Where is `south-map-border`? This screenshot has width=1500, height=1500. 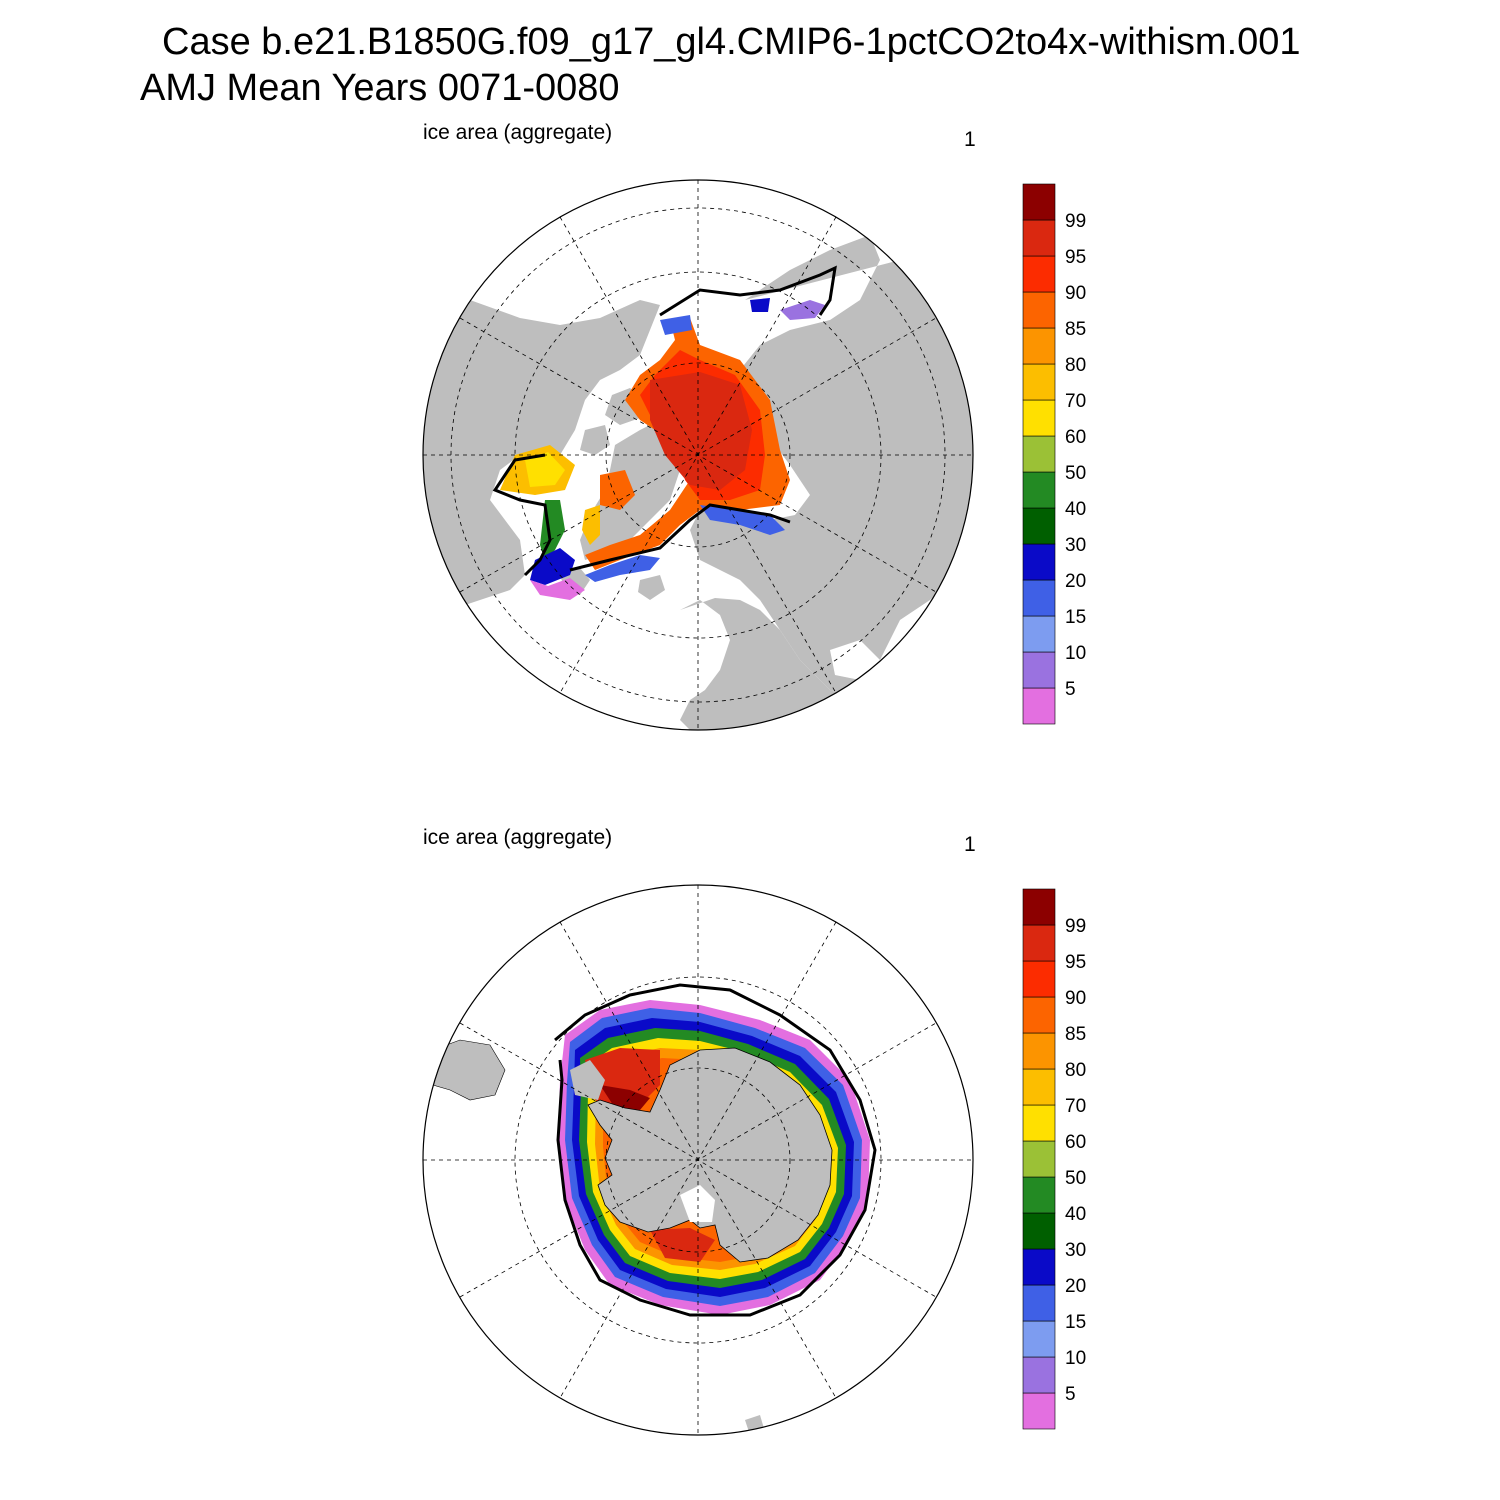
south-map-border is located at coordinates (698, 1160).